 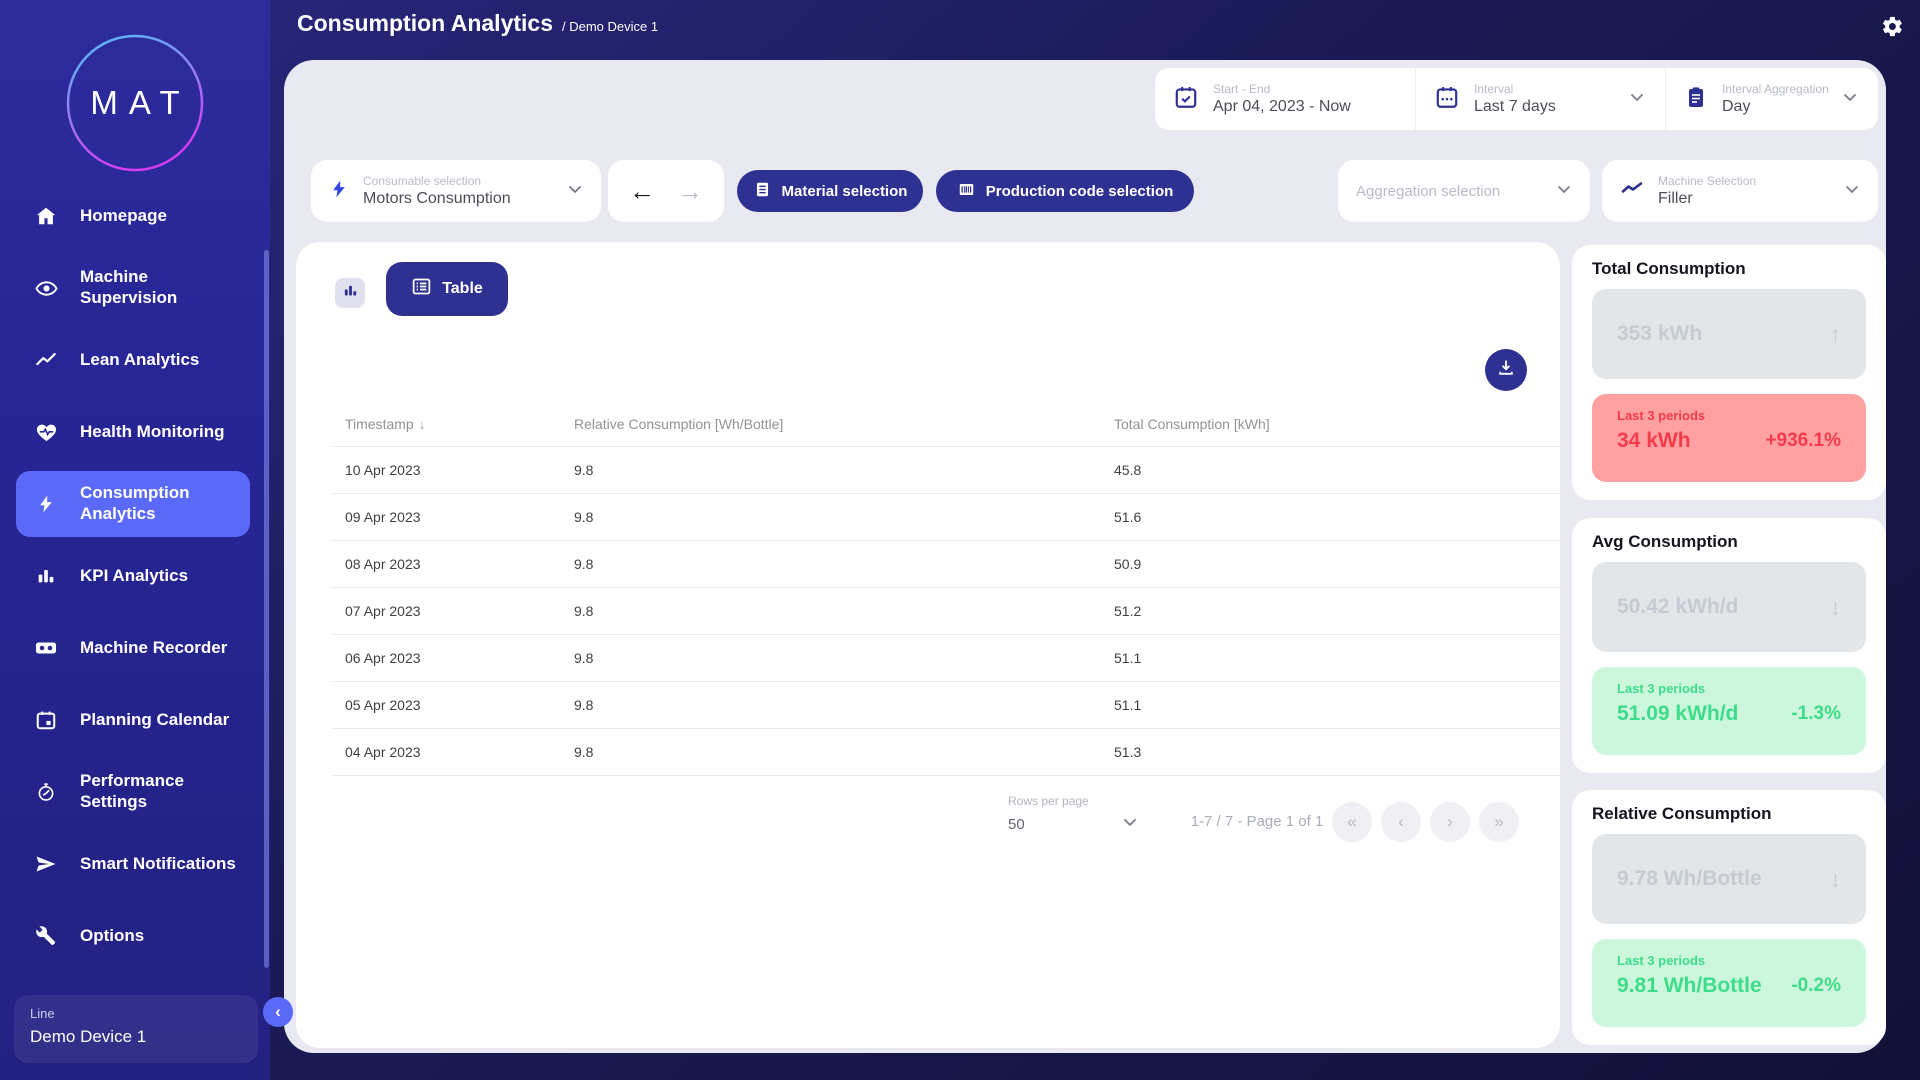 I want to click on sidebar-item-label: KPI Analytics, so click(x=134, y=575).